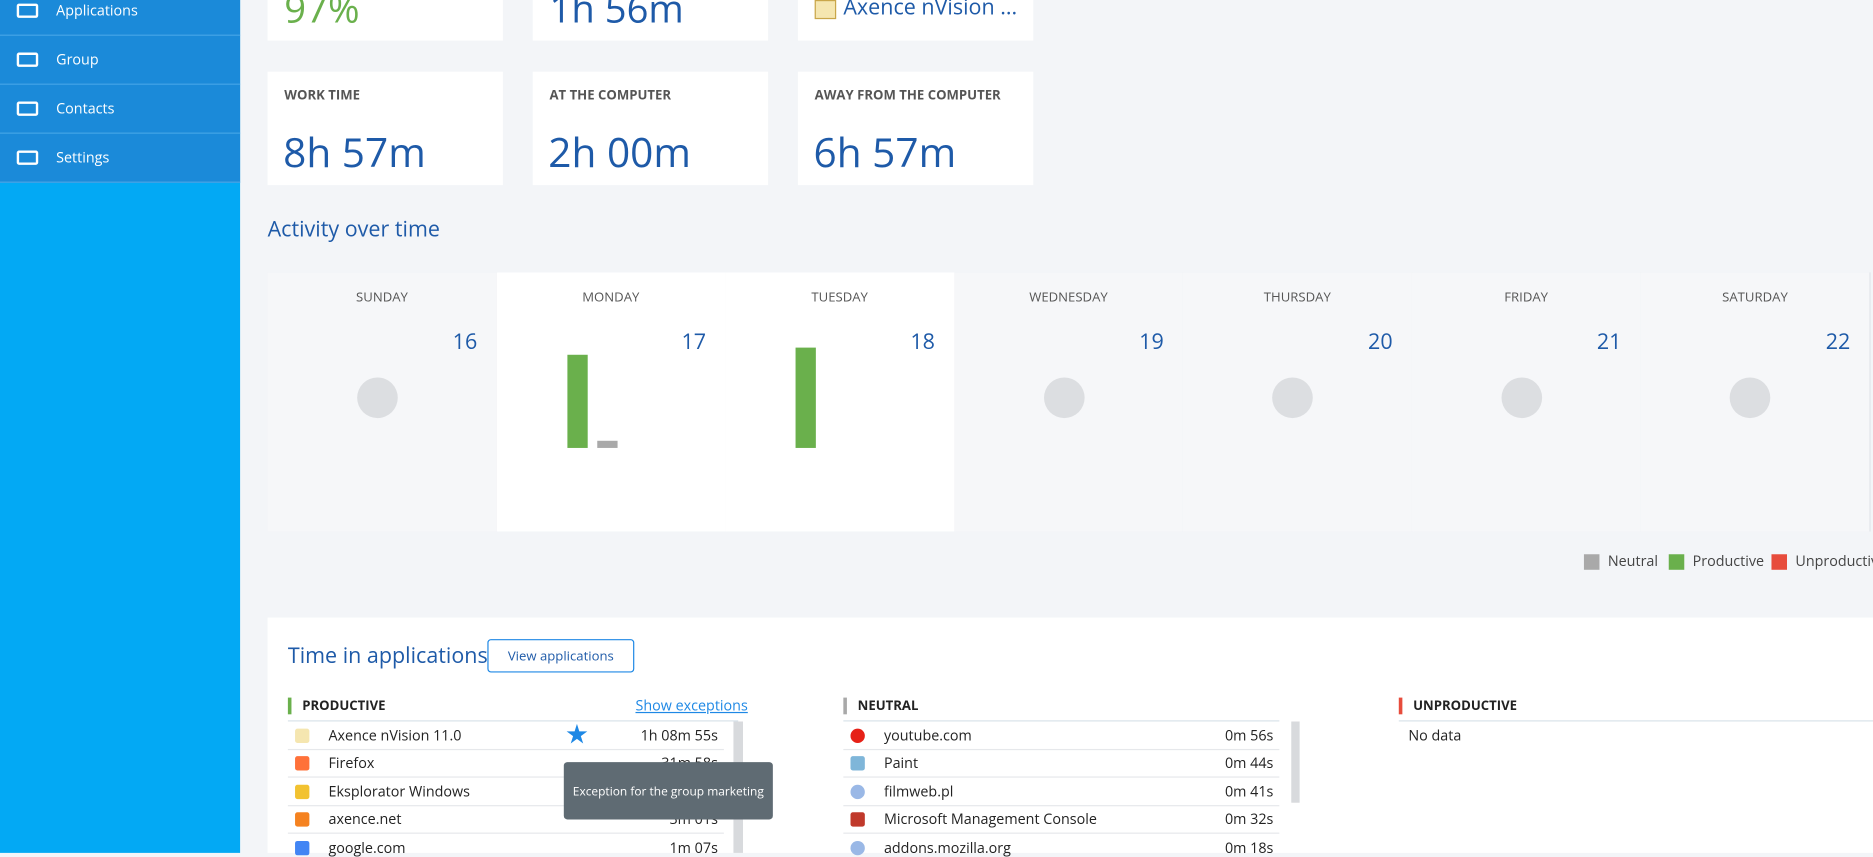 The image size is (1873, 857). Describe the element at coordinates (399, 791) in the screenshot. I see `app-name: Eksplorator Windows` at that location.